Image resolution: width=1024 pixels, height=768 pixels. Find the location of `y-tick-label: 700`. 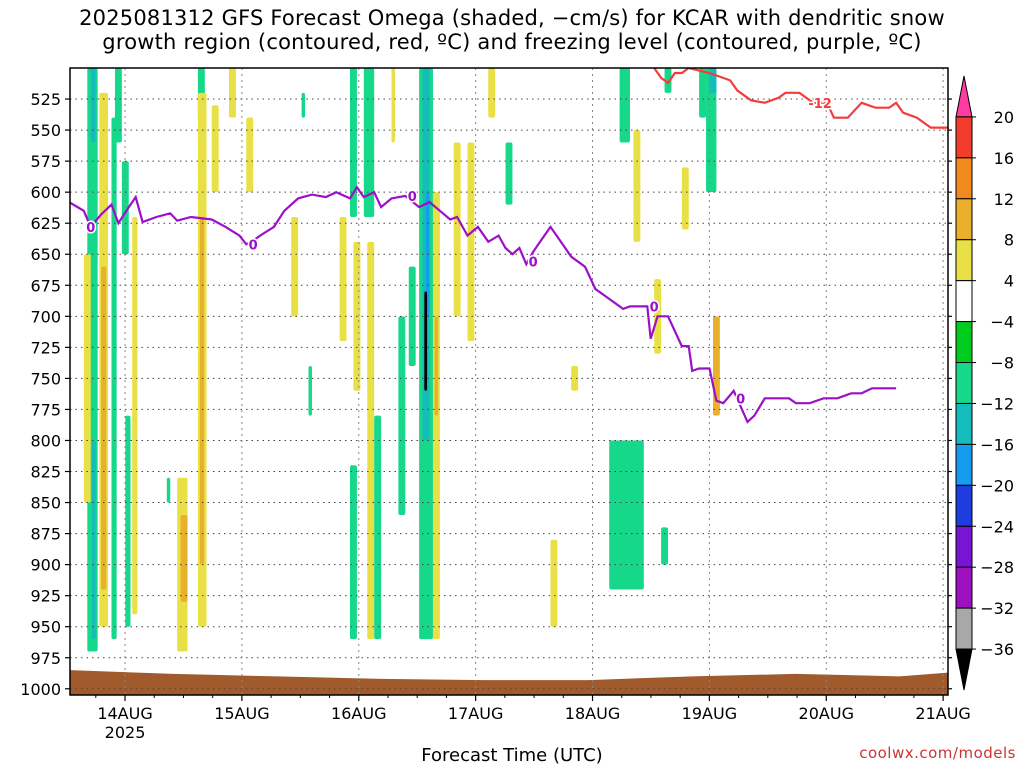

y-tick-label: 700 is located at coordinates (45, 316).